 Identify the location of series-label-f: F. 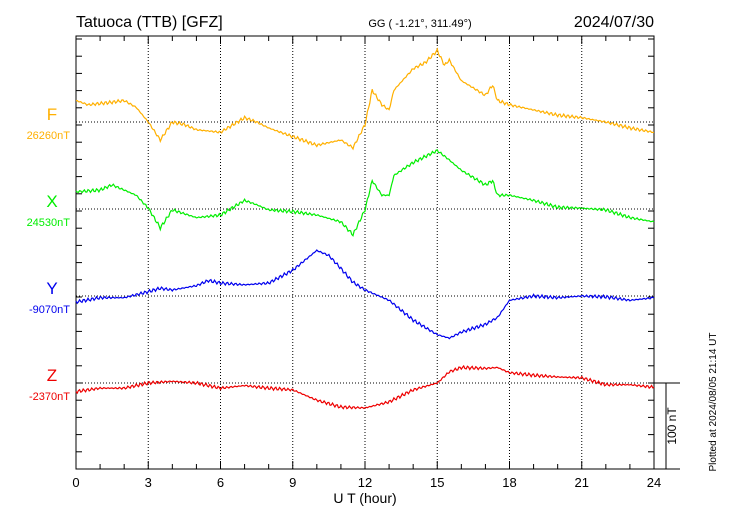
(52, 114).